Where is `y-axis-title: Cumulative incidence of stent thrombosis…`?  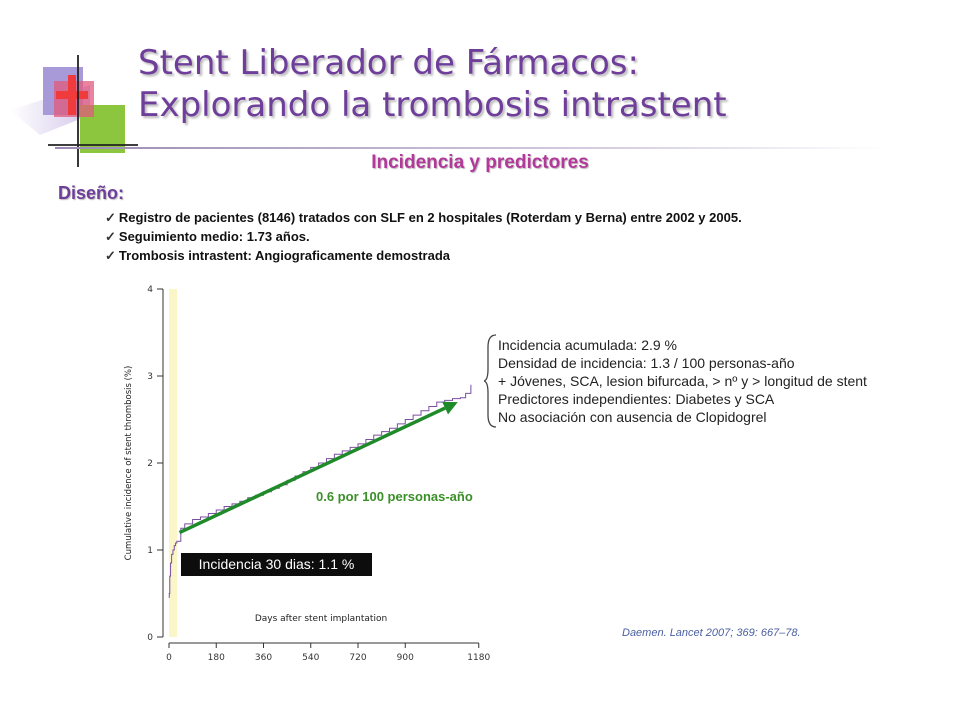
y-axis-title: Cumulative incidence of stent thrombosis… is located at coordinates (129, 463).